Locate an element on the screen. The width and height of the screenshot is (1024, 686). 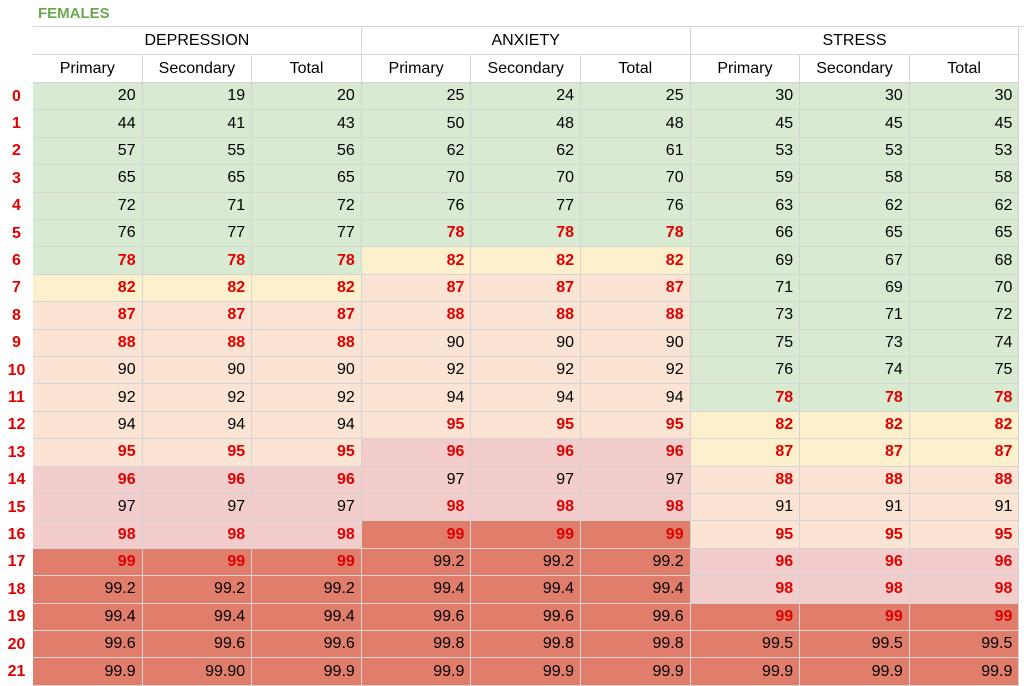
row-label: 14 is located at coordinates (16, 480).